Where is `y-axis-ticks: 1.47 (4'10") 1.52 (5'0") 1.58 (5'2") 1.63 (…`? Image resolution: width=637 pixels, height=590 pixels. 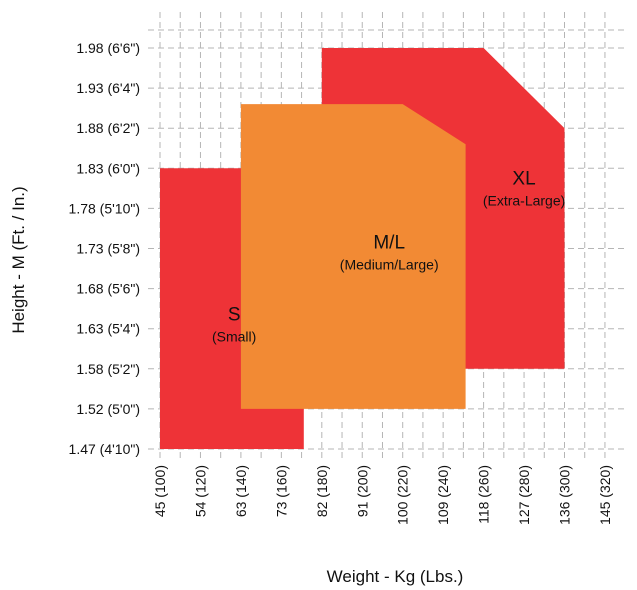 y-axis-ticks: 1.47 (4'10") 1.52 (5'0") 1.58 (5'2") 1.63 (… is located at coordinates (104, 248).